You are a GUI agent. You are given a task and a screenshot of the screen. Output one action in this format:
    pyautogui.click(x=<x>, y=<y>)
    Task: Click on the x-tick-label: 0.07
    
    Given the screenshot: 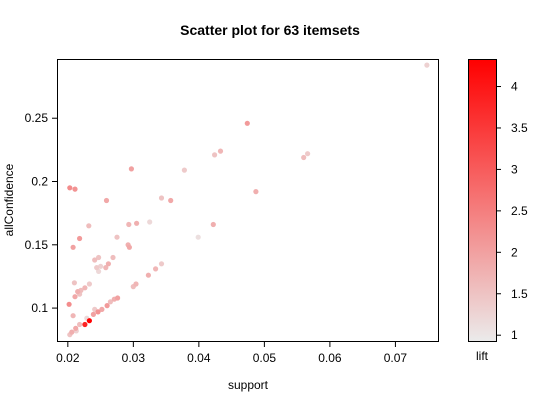 What is the action you would take?
    pyautogui.click(x=396, y=358)
    